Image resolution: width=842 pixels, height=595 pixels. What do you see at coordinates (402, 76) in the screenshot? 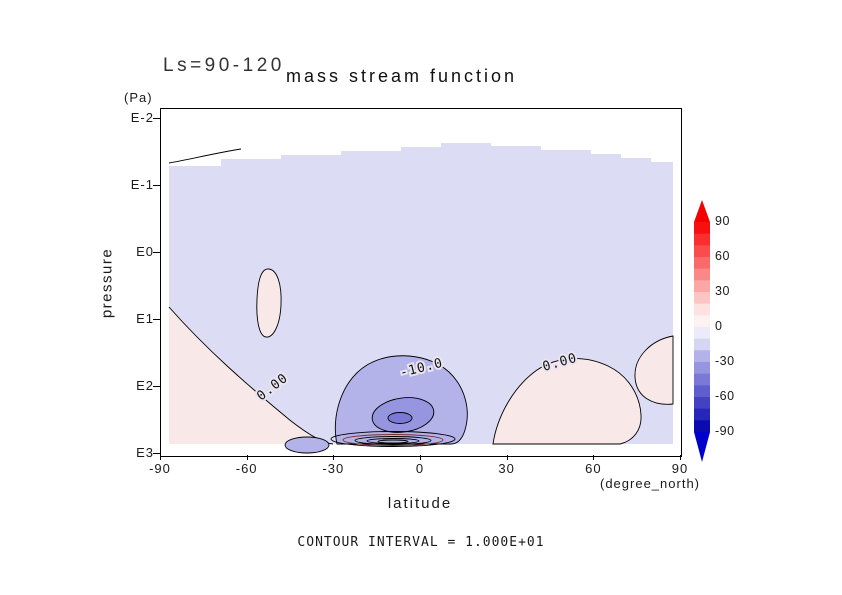
I see `chart-title: mass stream function` at bounding box center [402, 76].